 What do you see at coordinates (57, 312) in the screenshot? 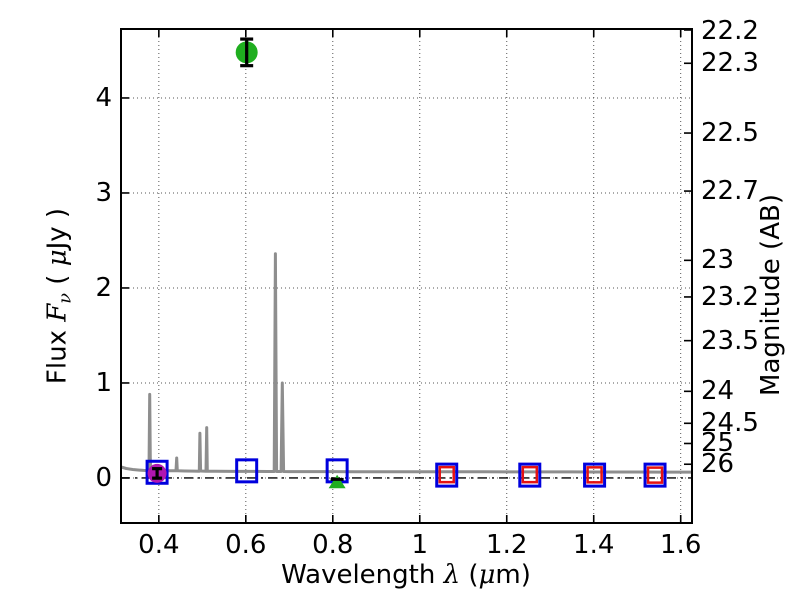
I see `flux-symbol: F` at bounding box center [57, 312].